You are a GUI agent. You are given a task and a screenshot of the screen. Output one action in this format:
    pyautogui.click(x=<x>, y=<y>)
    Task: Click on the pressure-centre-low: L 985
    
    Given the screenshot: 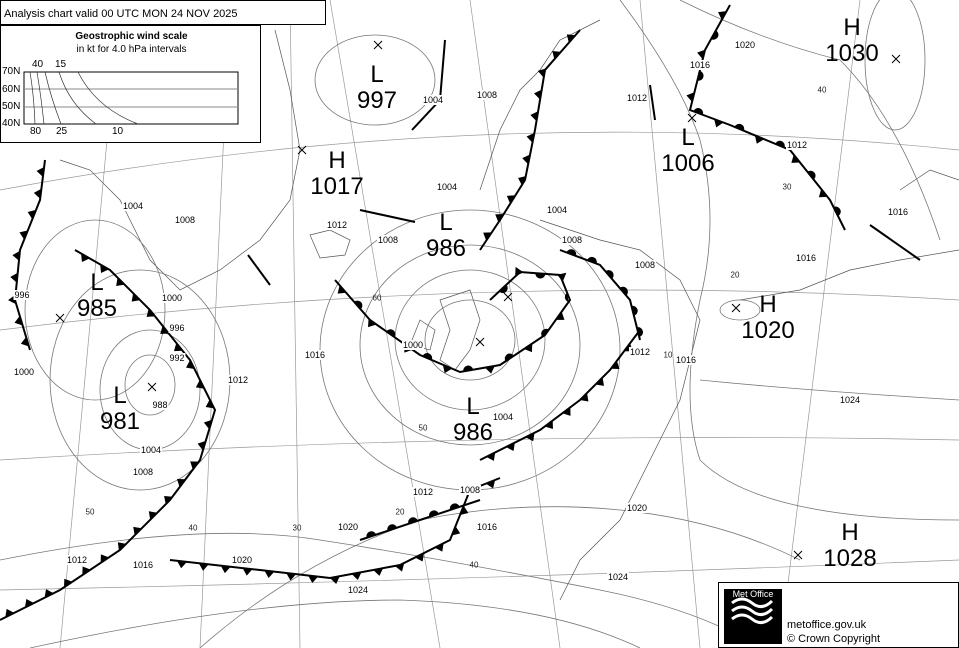 What is the action you would take?
    pyautogui.click(x=97, y=296)
    